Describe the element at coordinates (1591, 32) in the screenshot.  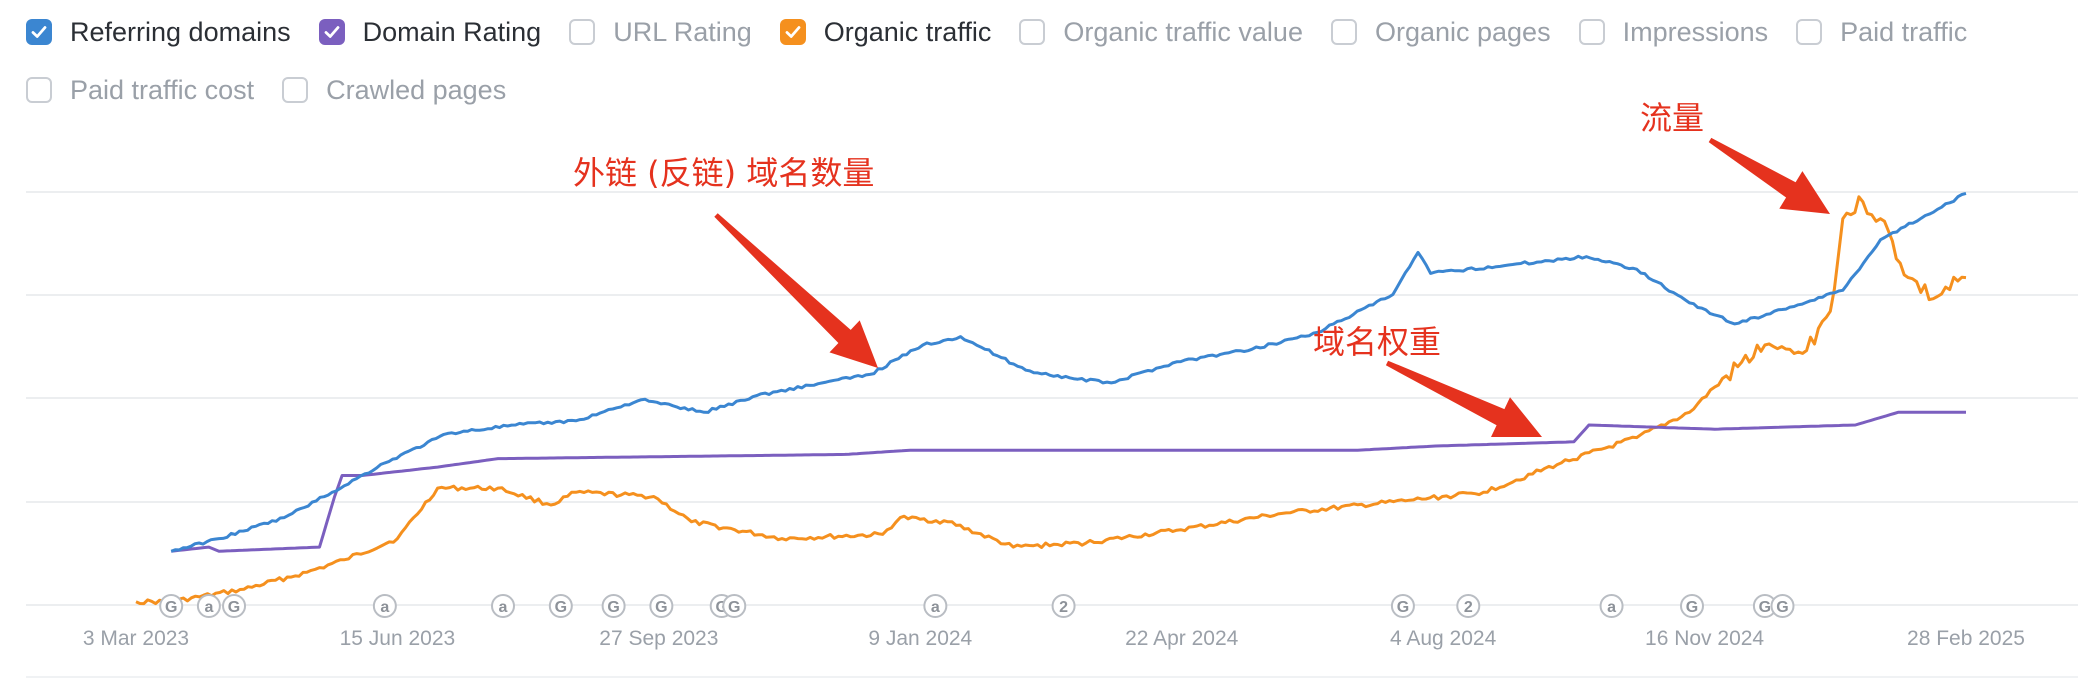
I see `checkbox-impressions` at that location.